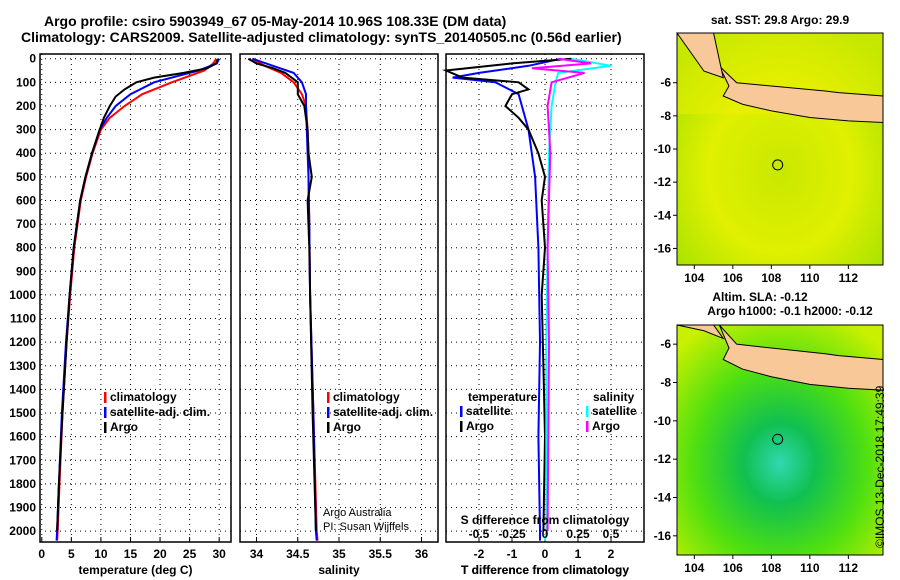 The image size is (900, 580). Describe the element at coordinates (22, 484) in the screenshot. I see `tick-label-depth: 1800` at that location.